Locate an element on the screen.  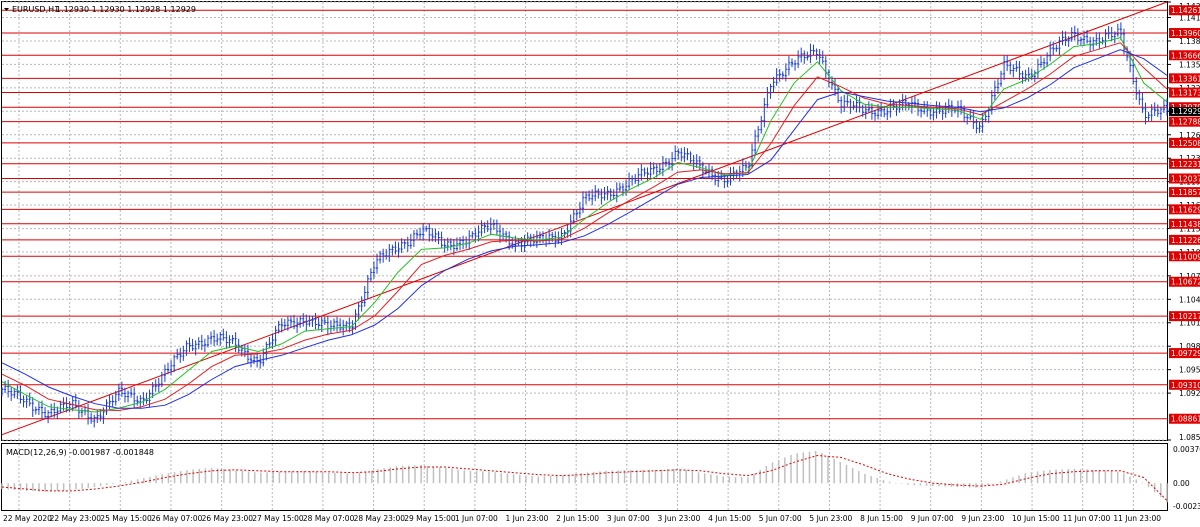
price-level-label: 1.10672 is located at coordinates (1185, 282).